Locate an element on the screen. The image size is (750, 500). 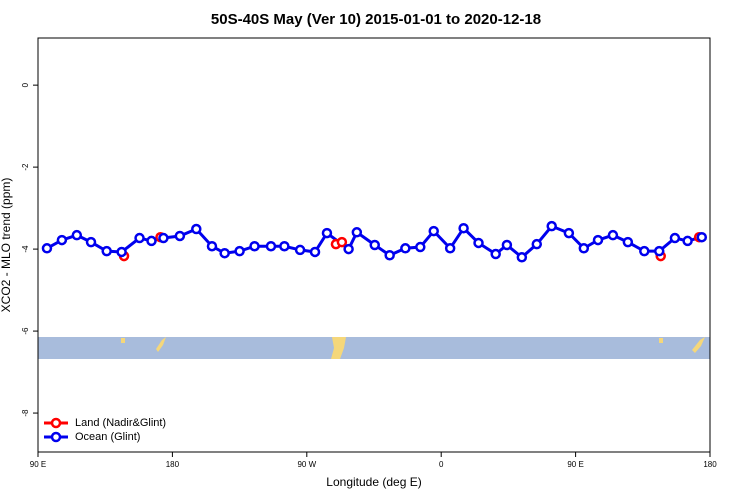
x-axis-label: Longitude (deg E) is located at coordinates (373, 482).